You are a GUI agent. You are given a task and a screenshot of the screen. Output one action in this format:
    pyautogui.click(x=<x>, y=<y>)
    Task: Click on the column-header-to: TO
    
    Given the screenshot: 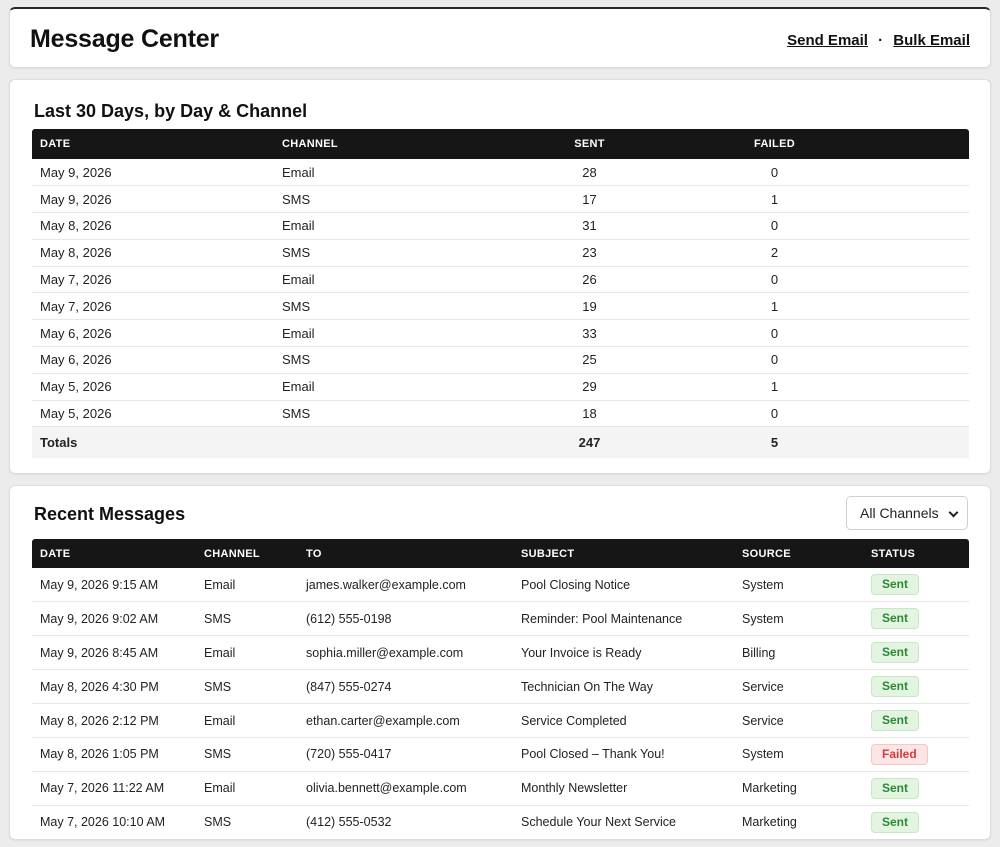 What is the action you would take?
    pyautogui.click(x=314, y=553)
    